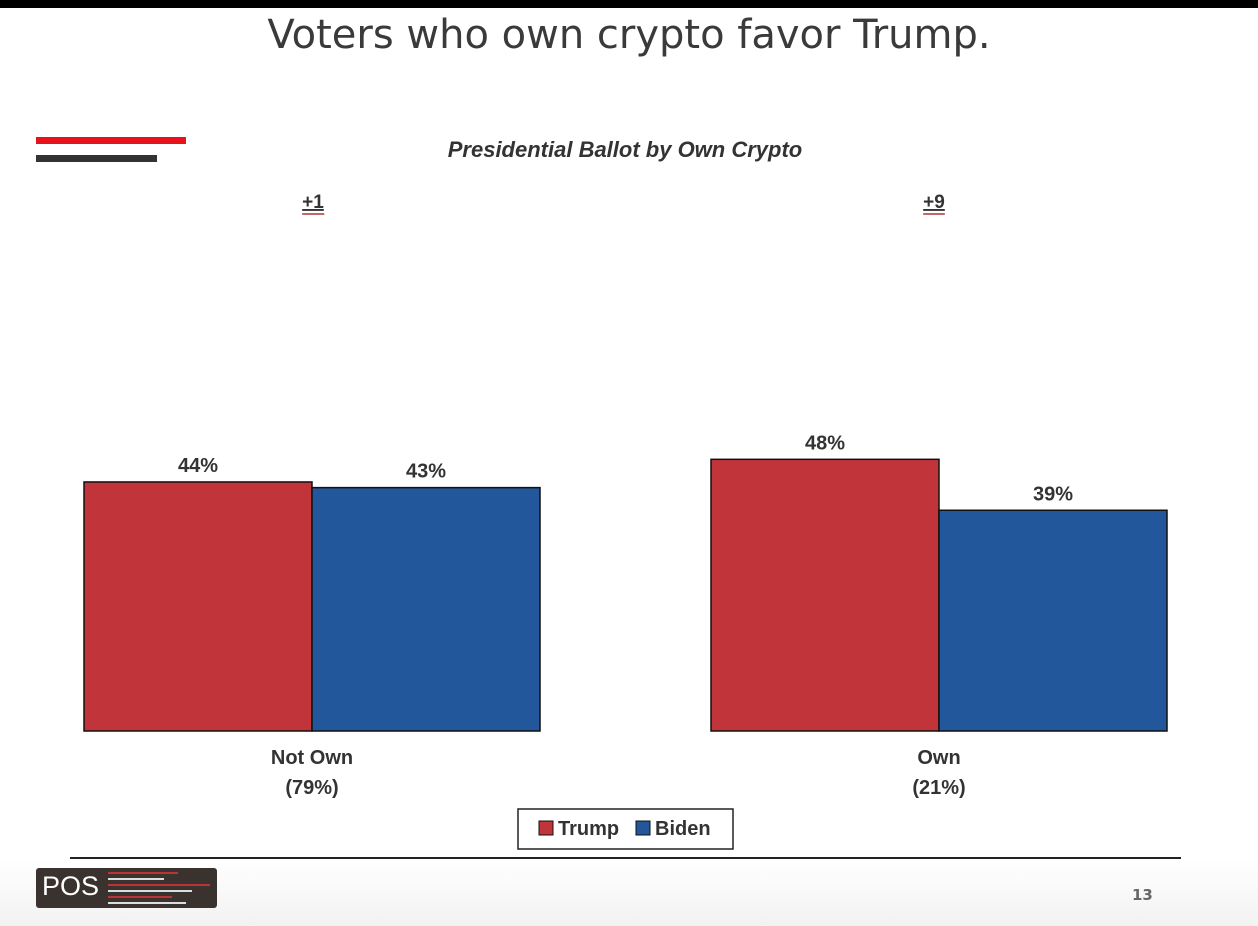 The image size is (1258, 926). I want to click on chart-title: Presidential Ballot by Own Crypto, so click(625, 149).